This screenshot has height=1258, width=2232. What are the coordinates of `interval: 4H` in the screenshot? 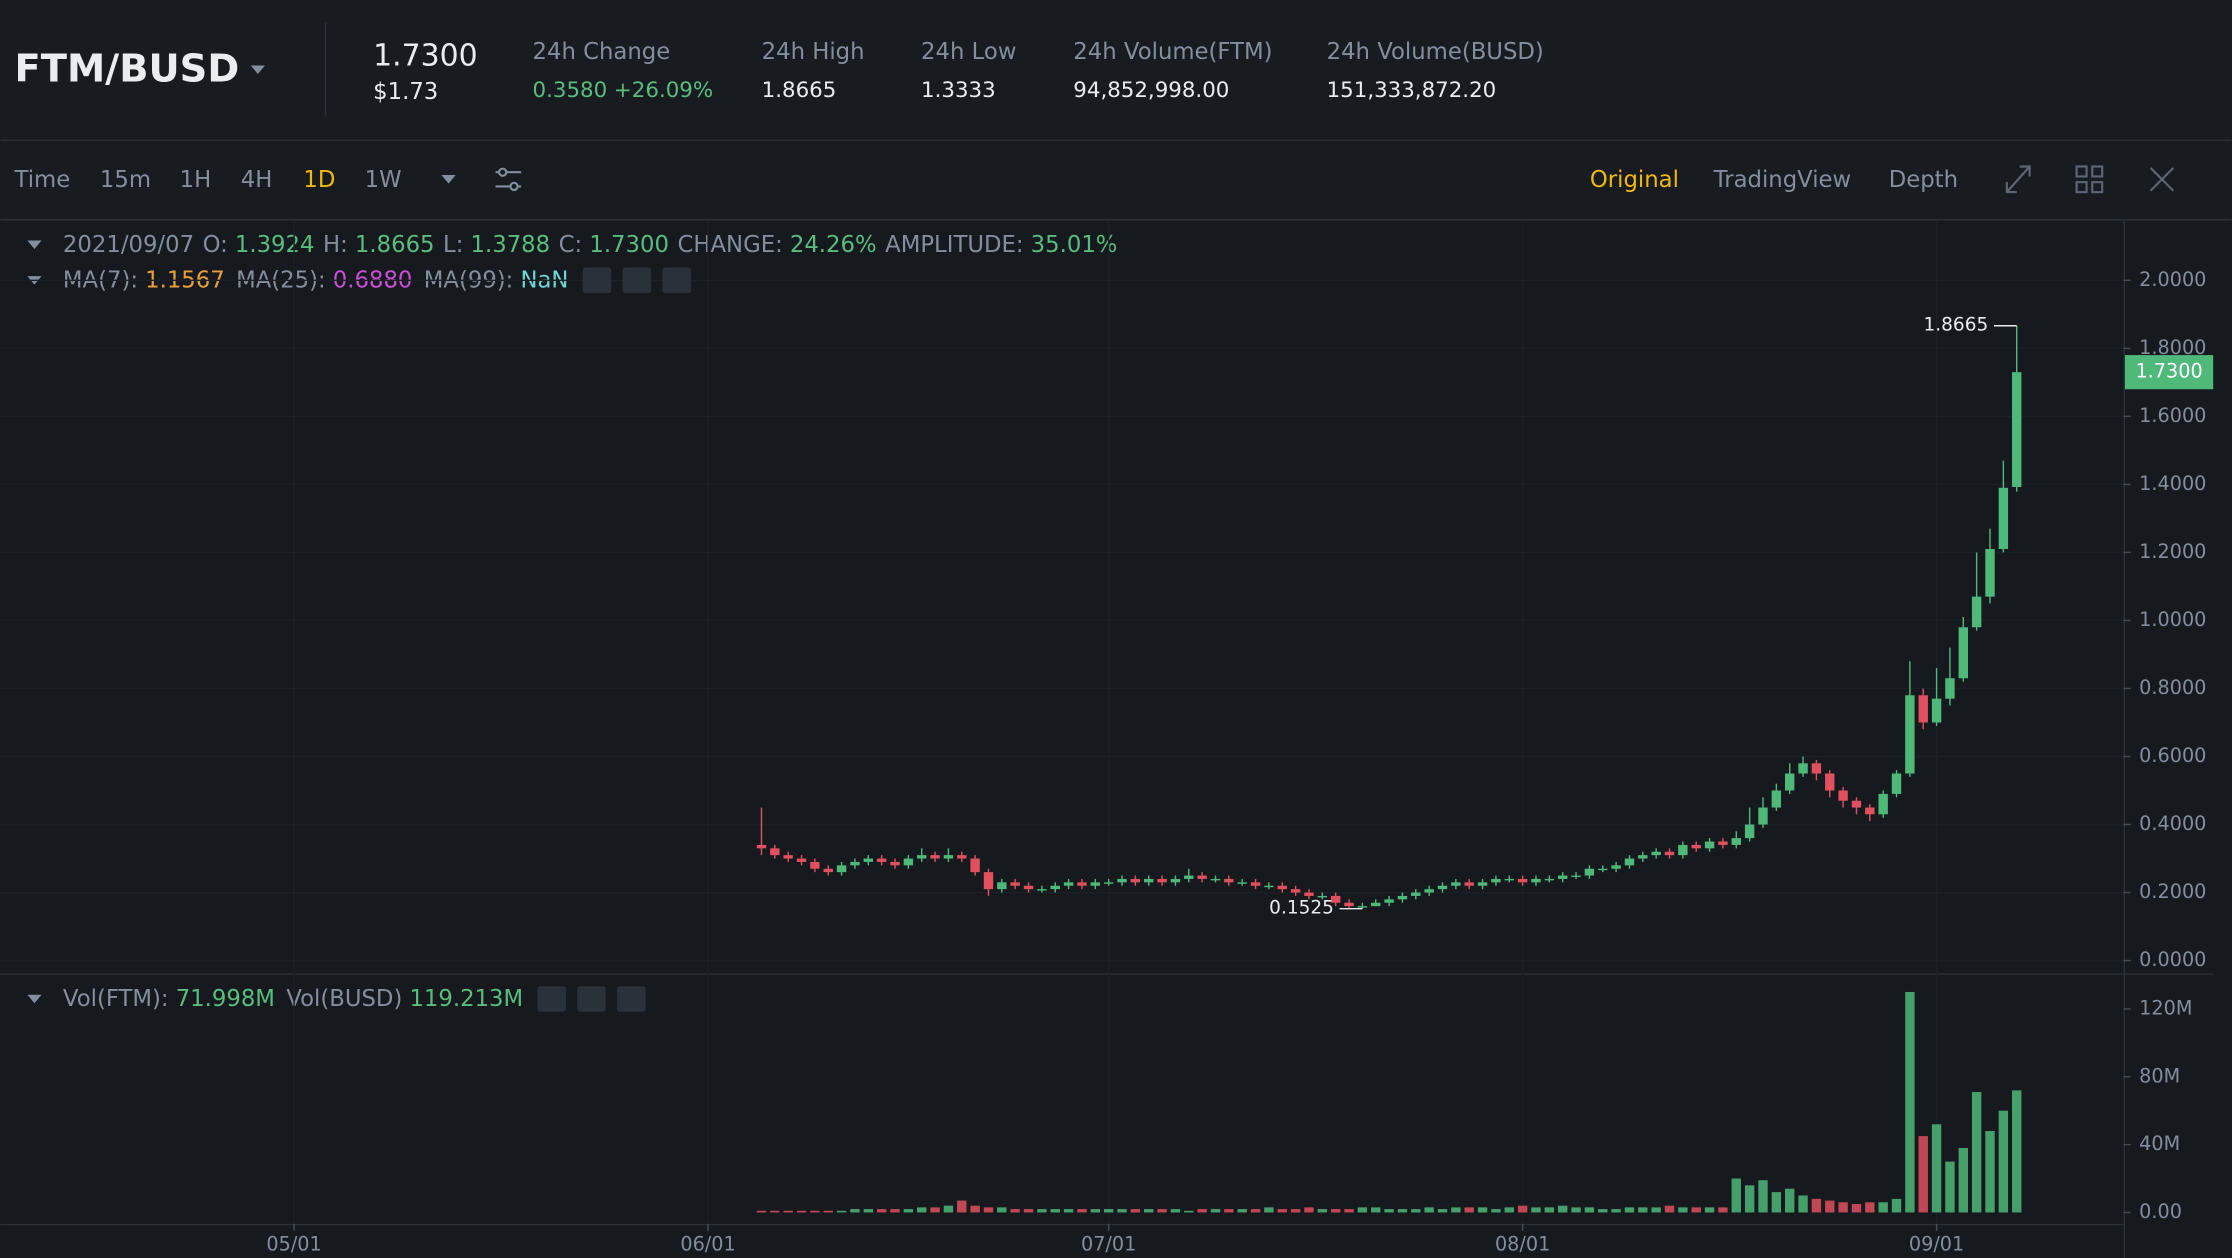 It's located at (257, 180).